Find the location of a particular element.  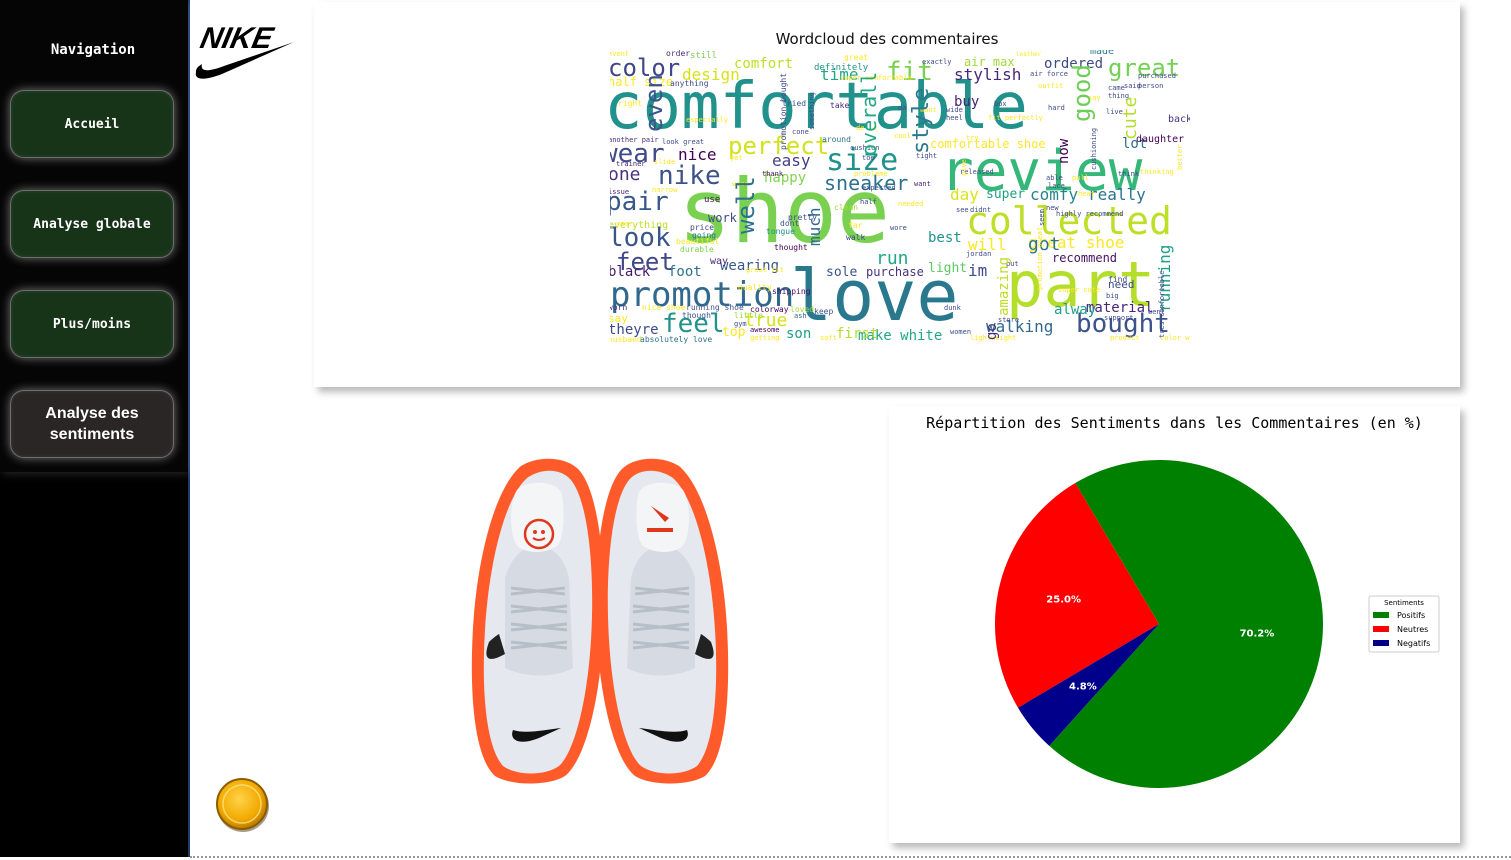

sidebar-item-analyse-sentiments: Analyse des sentiments is located at coordinates (92, 424).